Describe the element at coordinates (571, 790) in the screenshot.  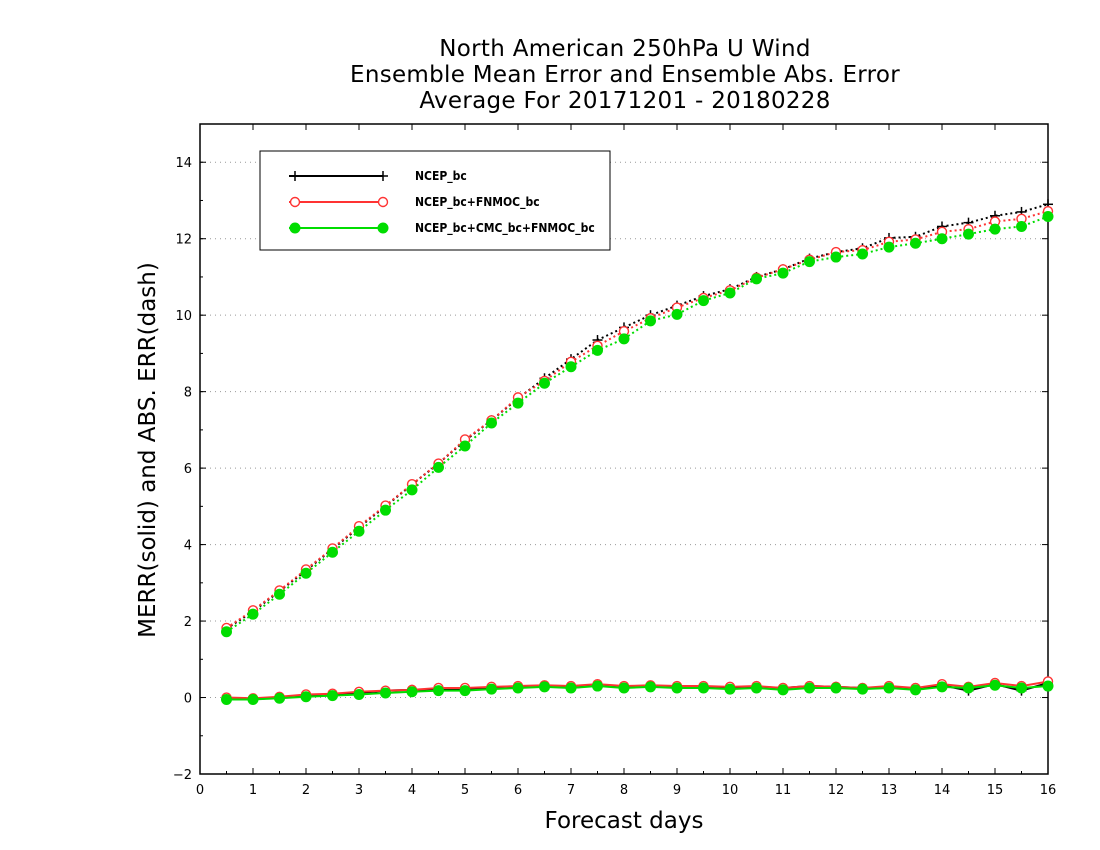
I see `x-tick-label: 7` at that location.